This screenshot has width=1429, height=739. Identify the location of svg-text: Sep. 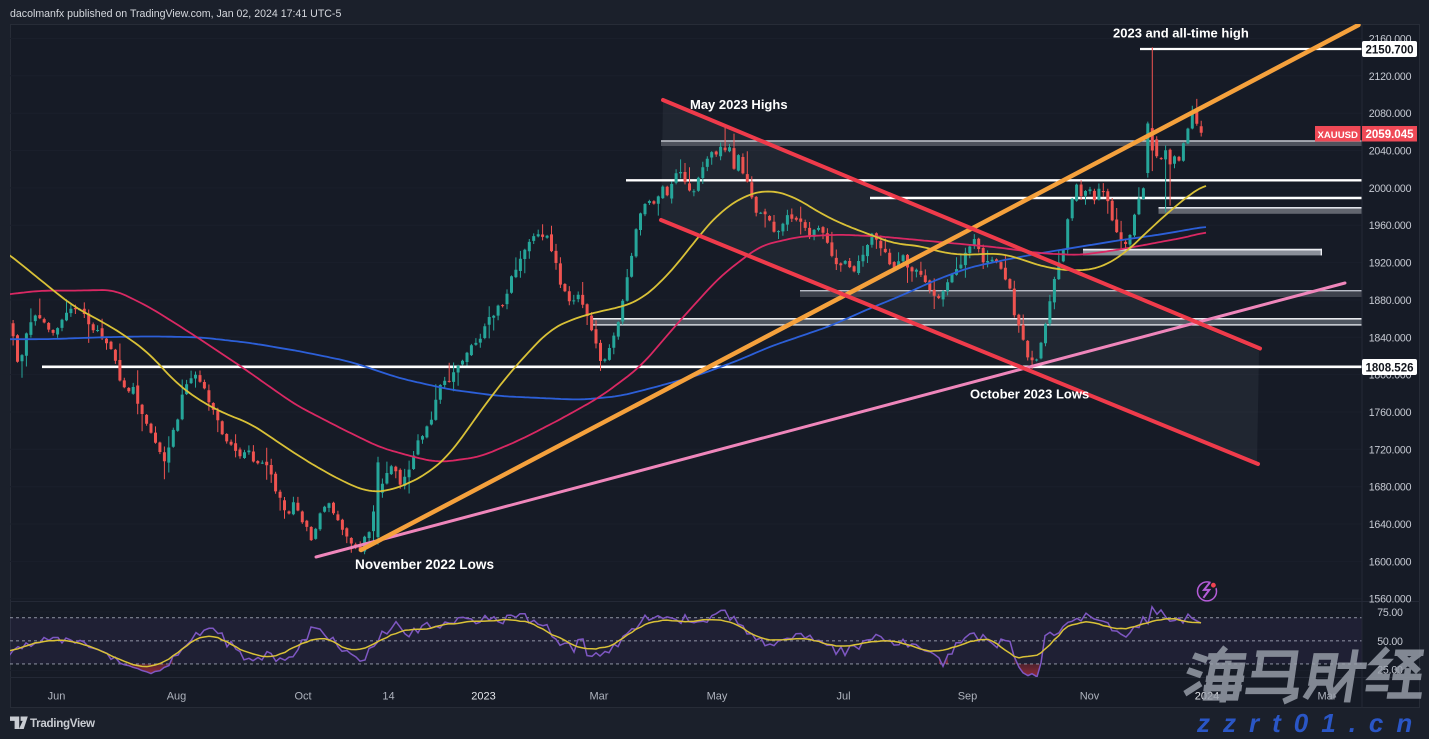
(968, 697).